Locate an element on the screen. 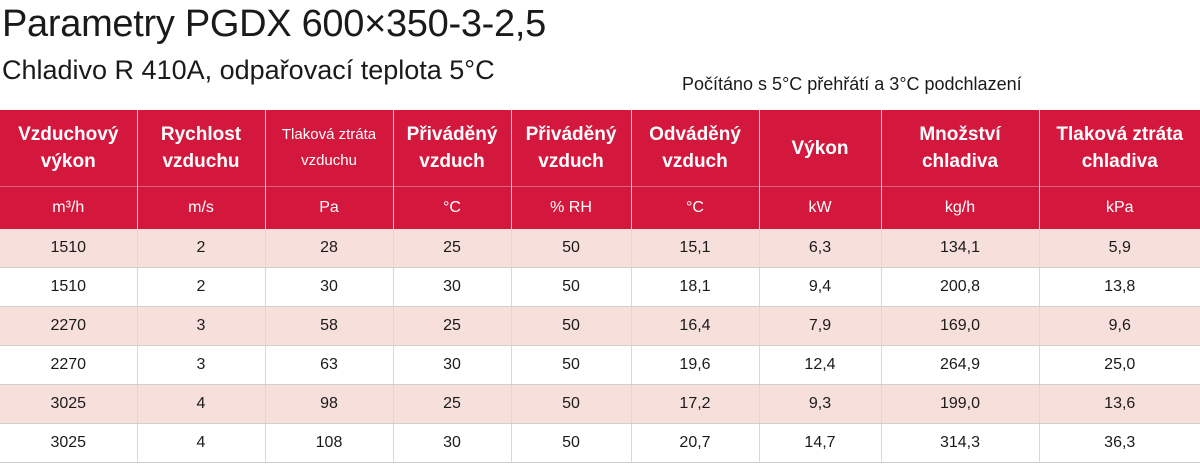  cell-refrigerant-flow: 264,9 is located at coordinates (960, 365).